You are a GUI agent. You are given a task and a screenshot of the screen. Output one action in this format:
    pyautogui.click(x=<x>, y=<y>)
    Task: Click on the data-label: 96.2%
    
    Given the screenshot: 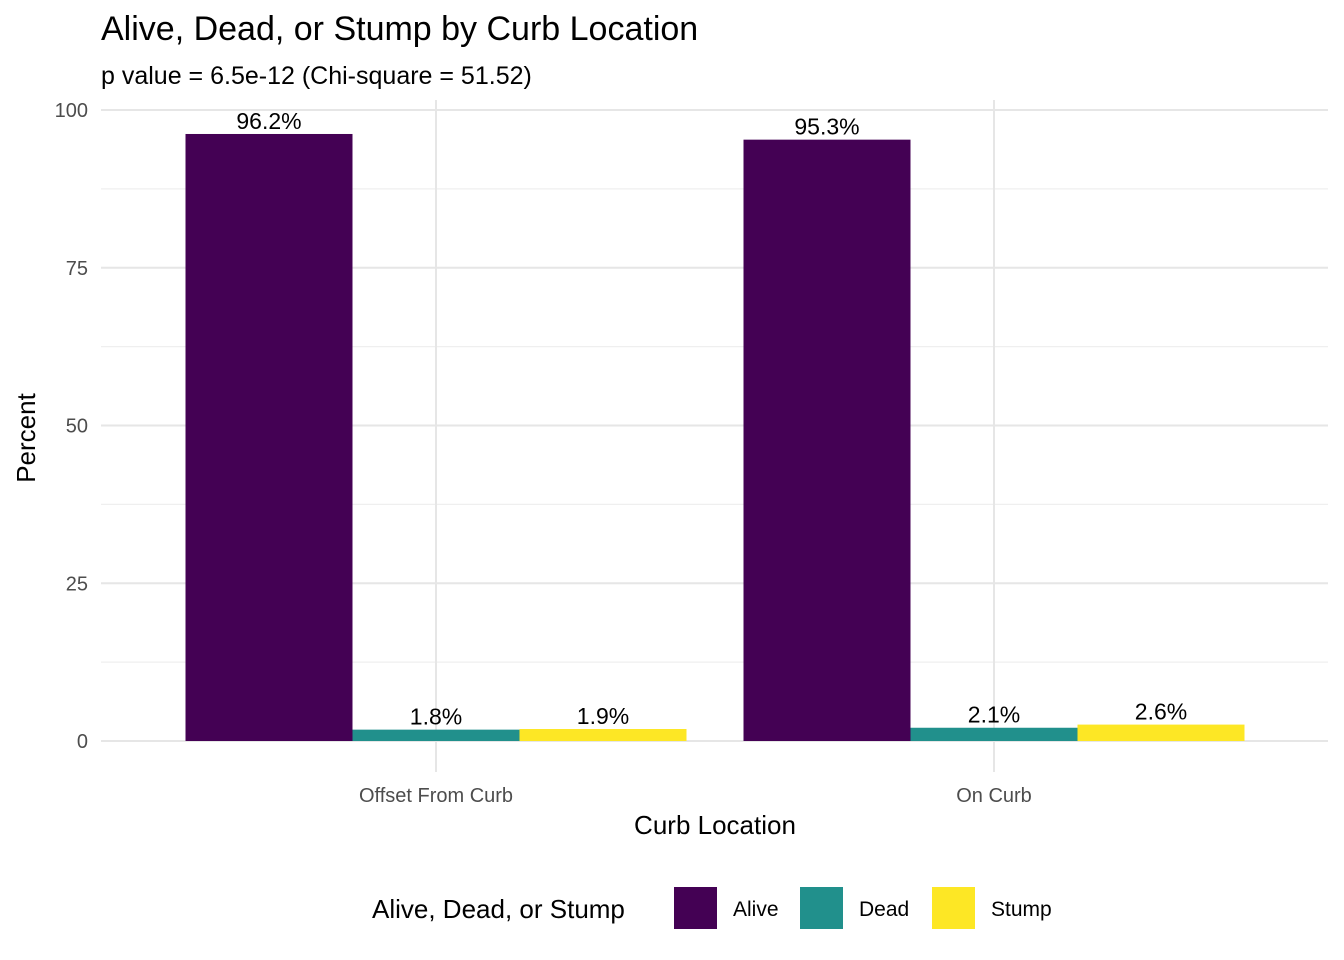 What is the action you would take?
    pyautogui.click(x=268, y=121)
    